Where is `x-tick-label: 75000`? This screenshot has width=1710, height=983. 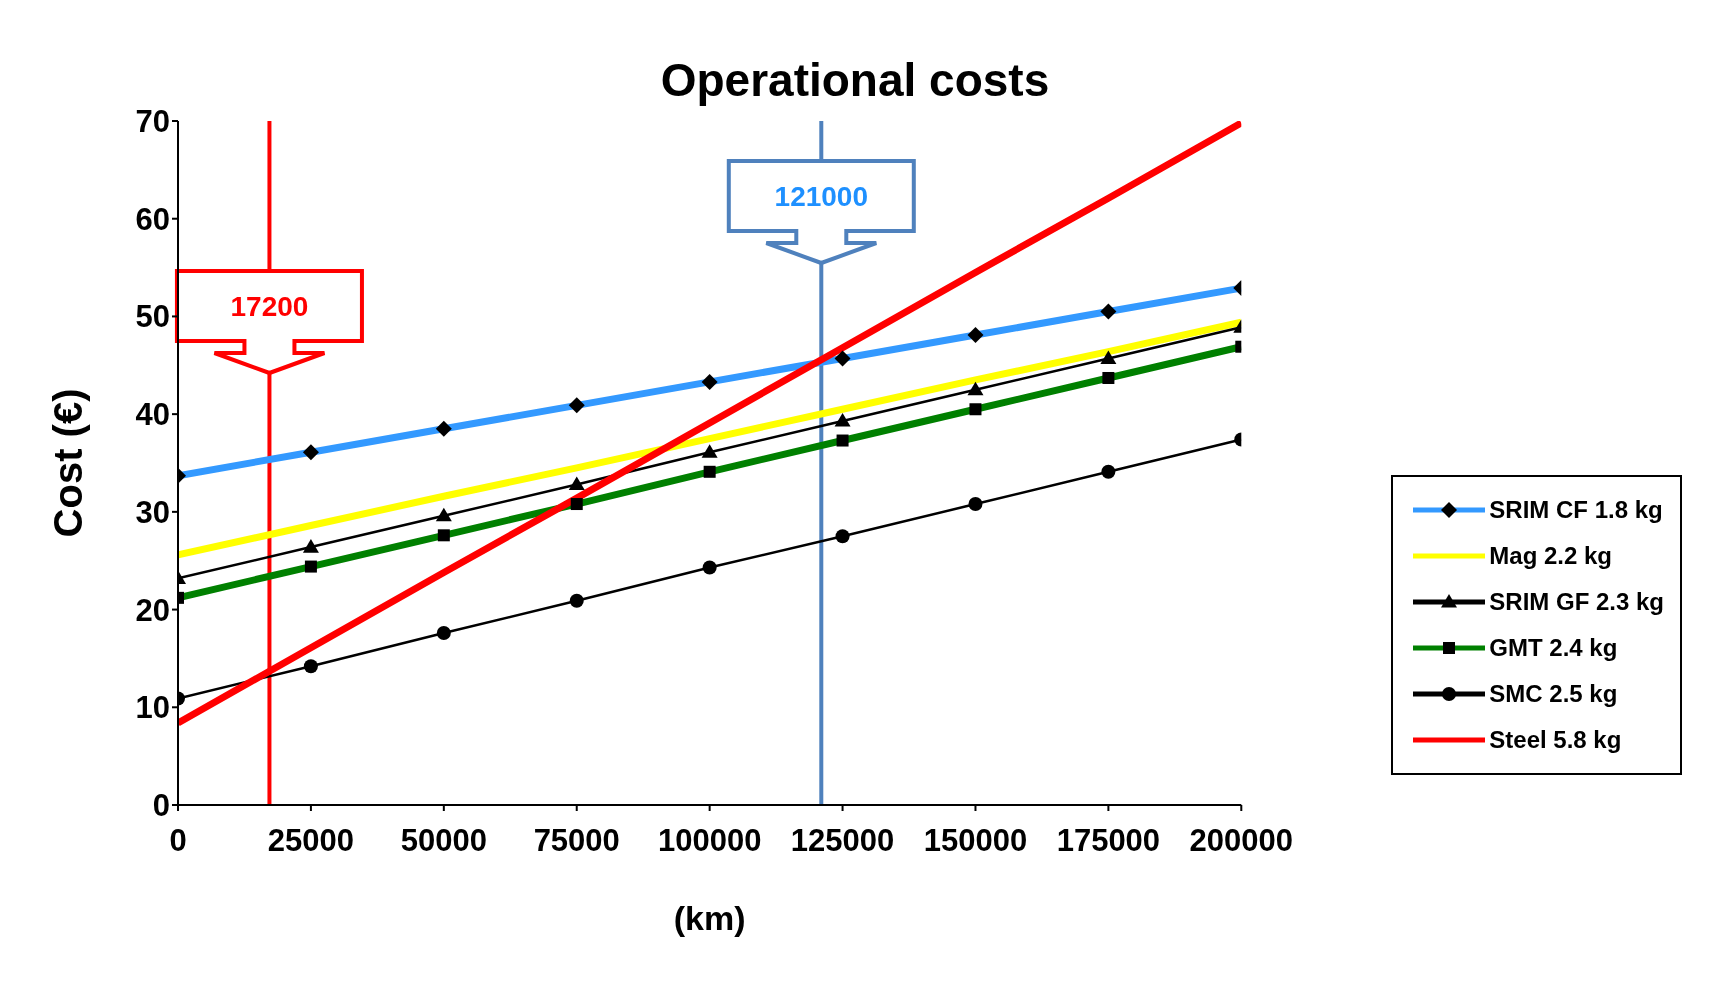
x-tick-label: 75000 is located at coordinates (576, 841).